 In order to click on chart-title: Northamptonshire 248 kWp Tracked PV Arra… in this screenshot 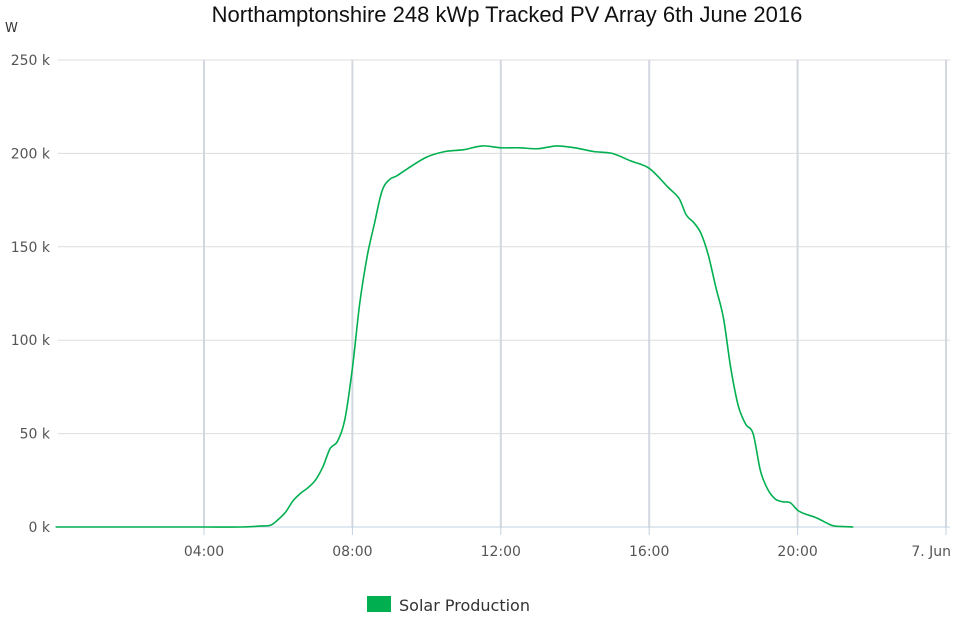, I will do `click(507, 14)`.